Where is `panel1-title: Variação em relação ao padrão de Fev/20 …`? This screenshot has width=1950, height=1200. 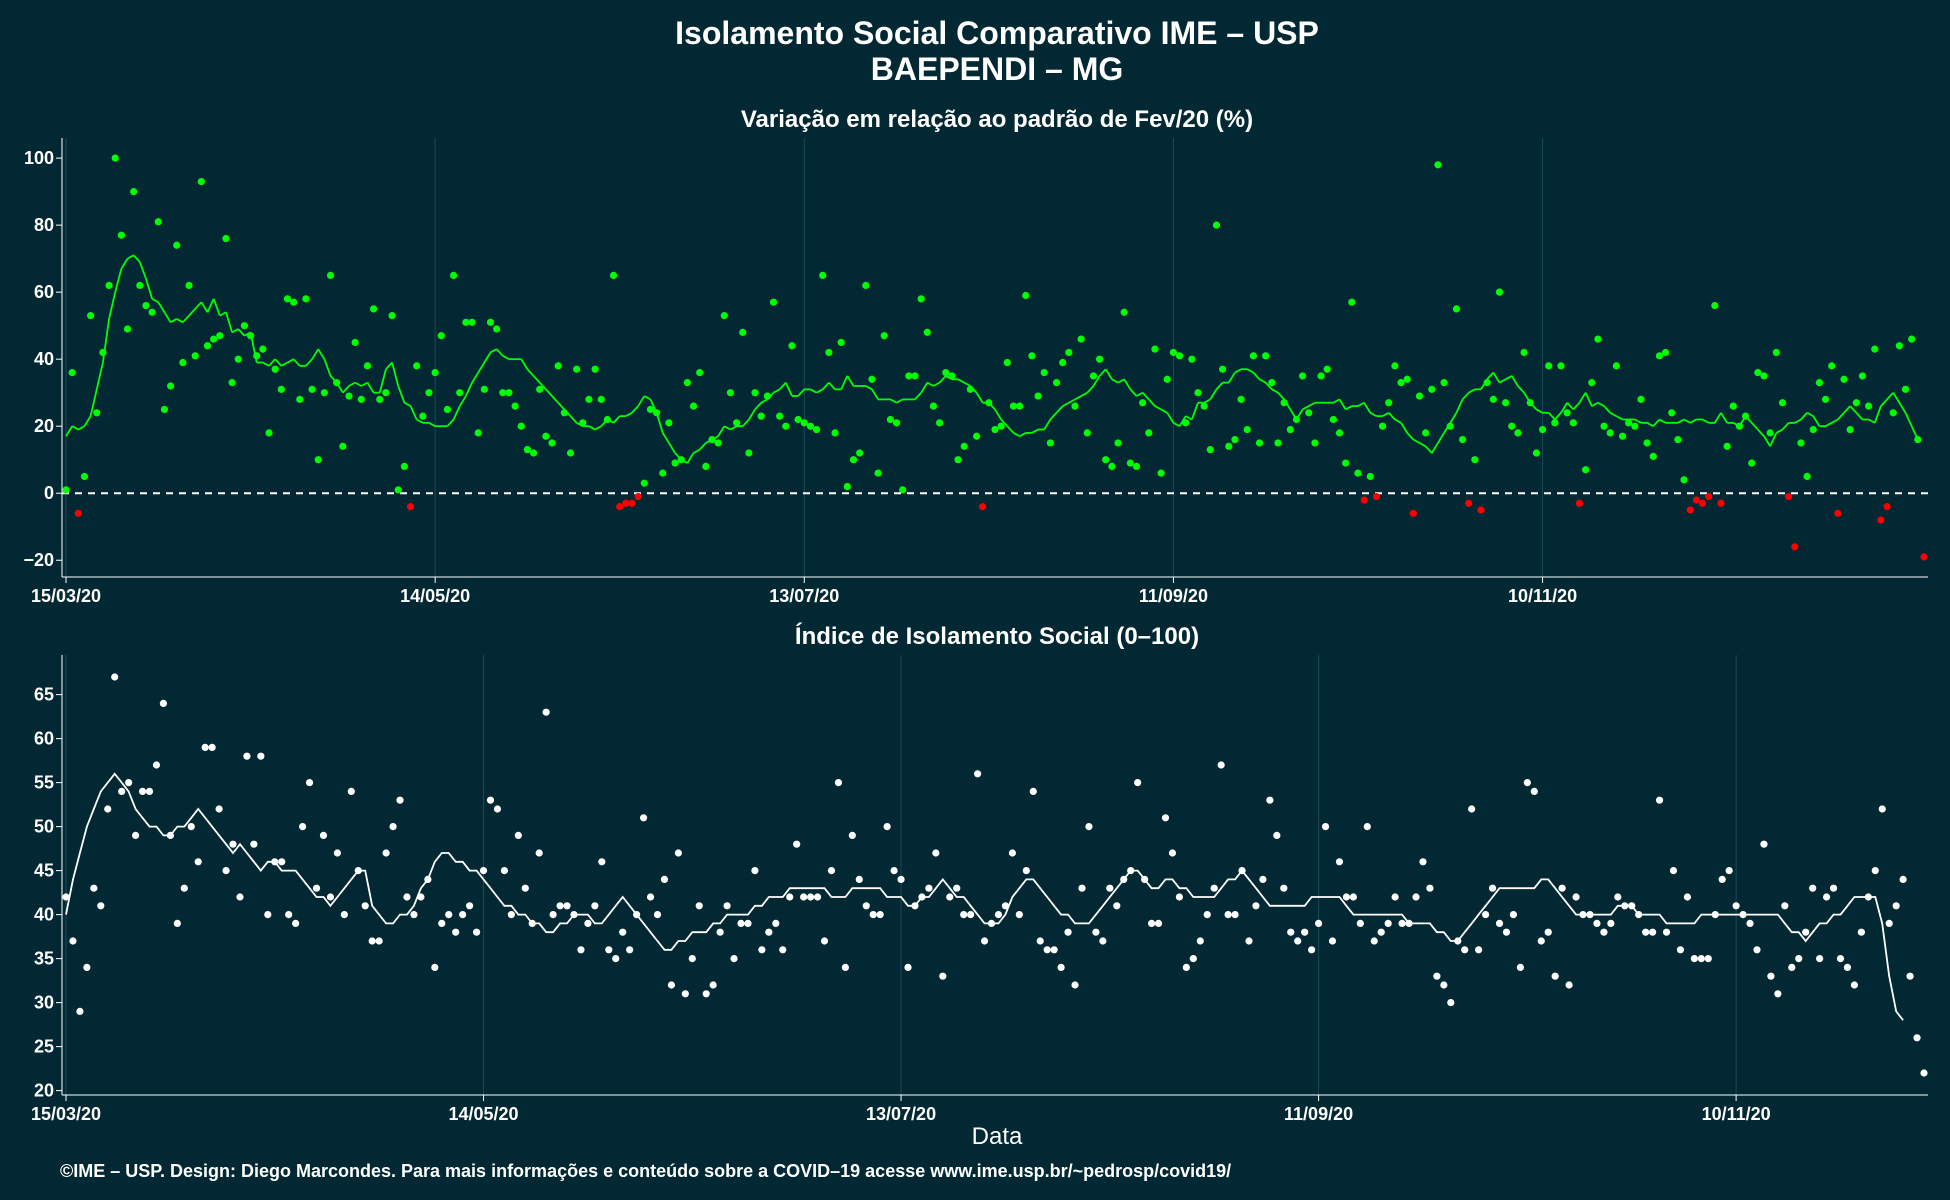 panel1-title: Variação em relação ao padrão de Fev/20 … is located at coordinates (997, 119).